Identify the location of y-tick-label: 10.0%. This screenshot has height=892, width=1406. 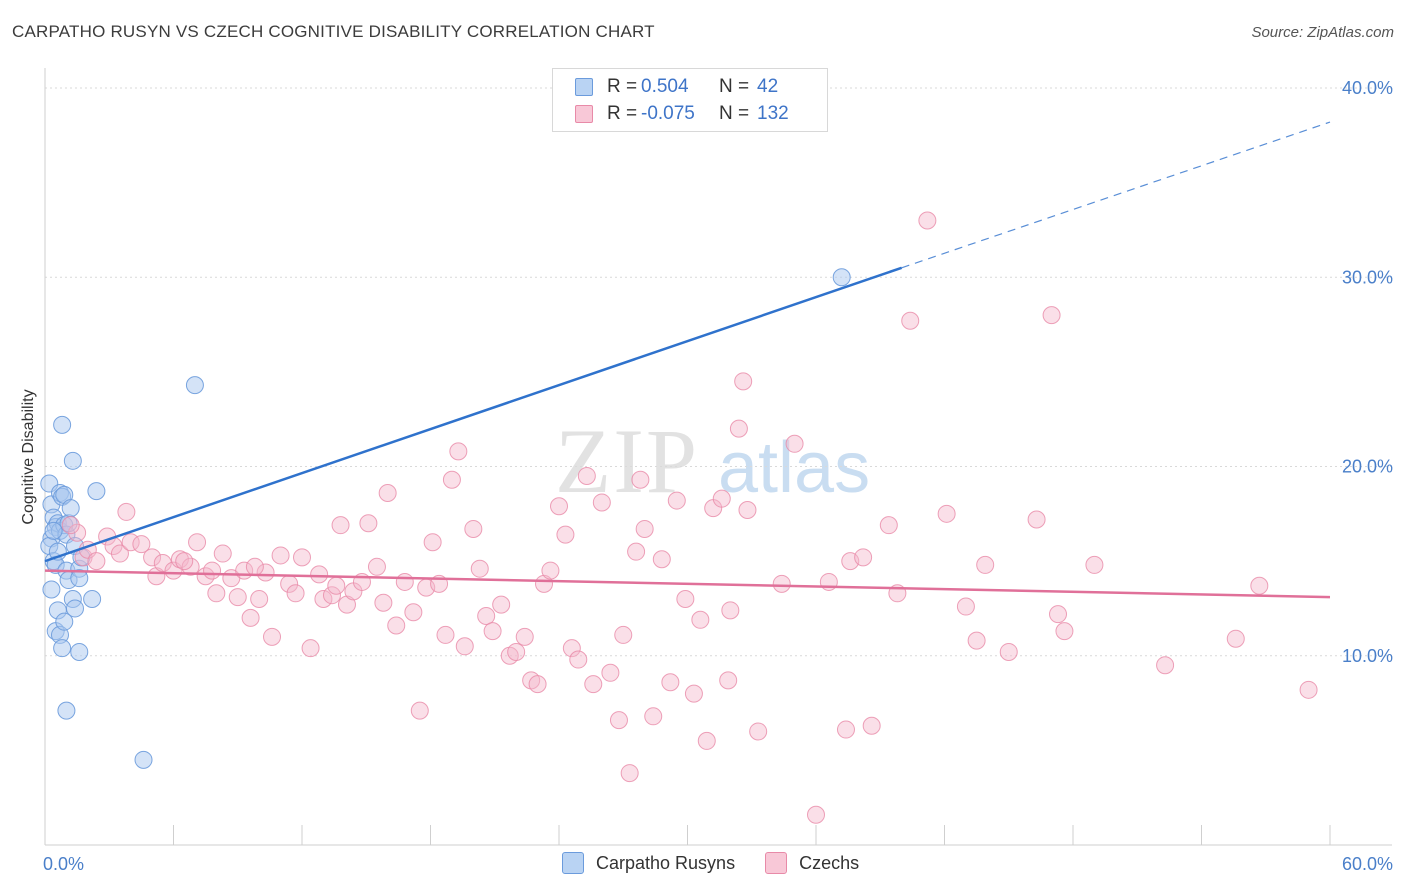
(1367, 656).